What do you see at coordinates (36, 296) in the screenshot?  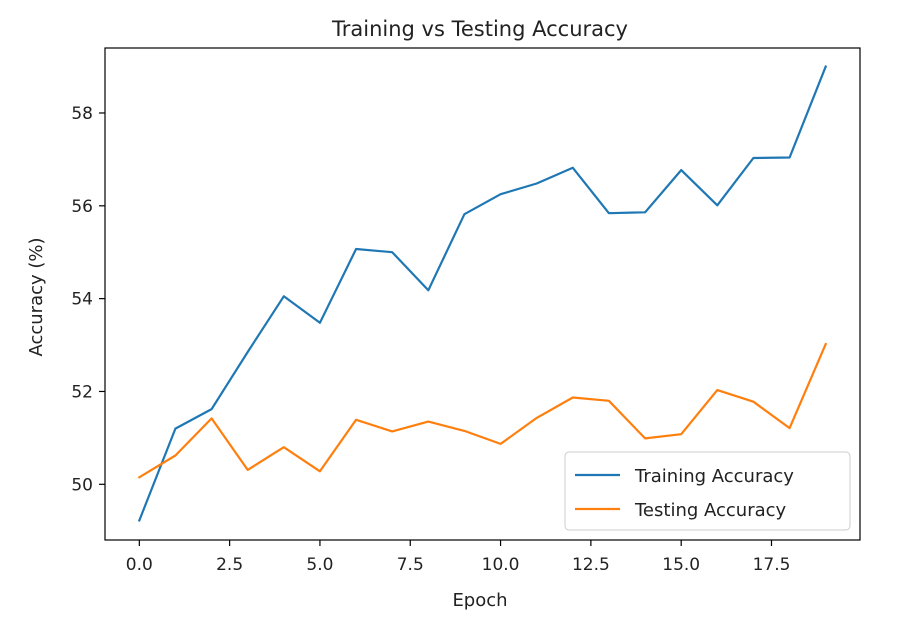 I see `y-axis-title: Accuracy (%)` at bounding box center [36, 296].